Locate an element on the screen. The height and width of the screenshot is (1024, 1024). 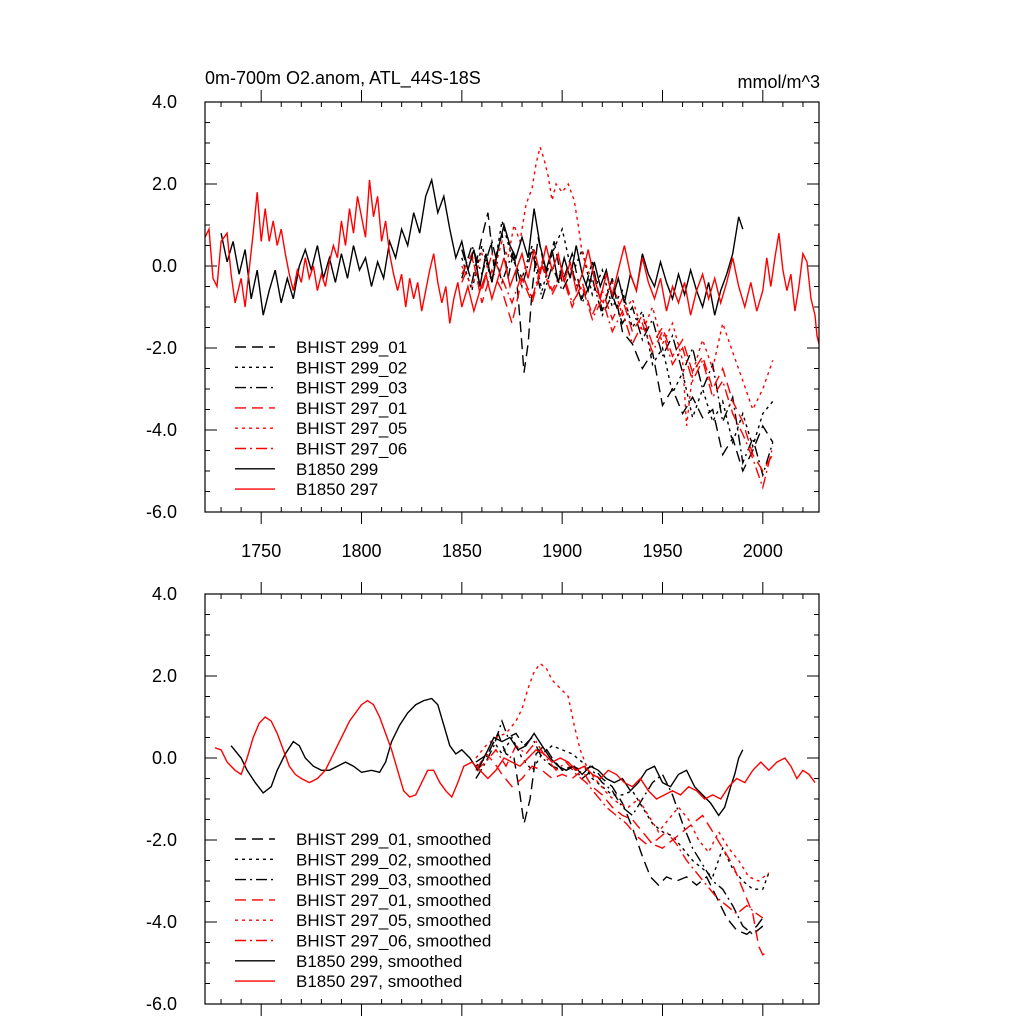
legend-label: BHIST 299_02 is located at coordinates (351, 367).